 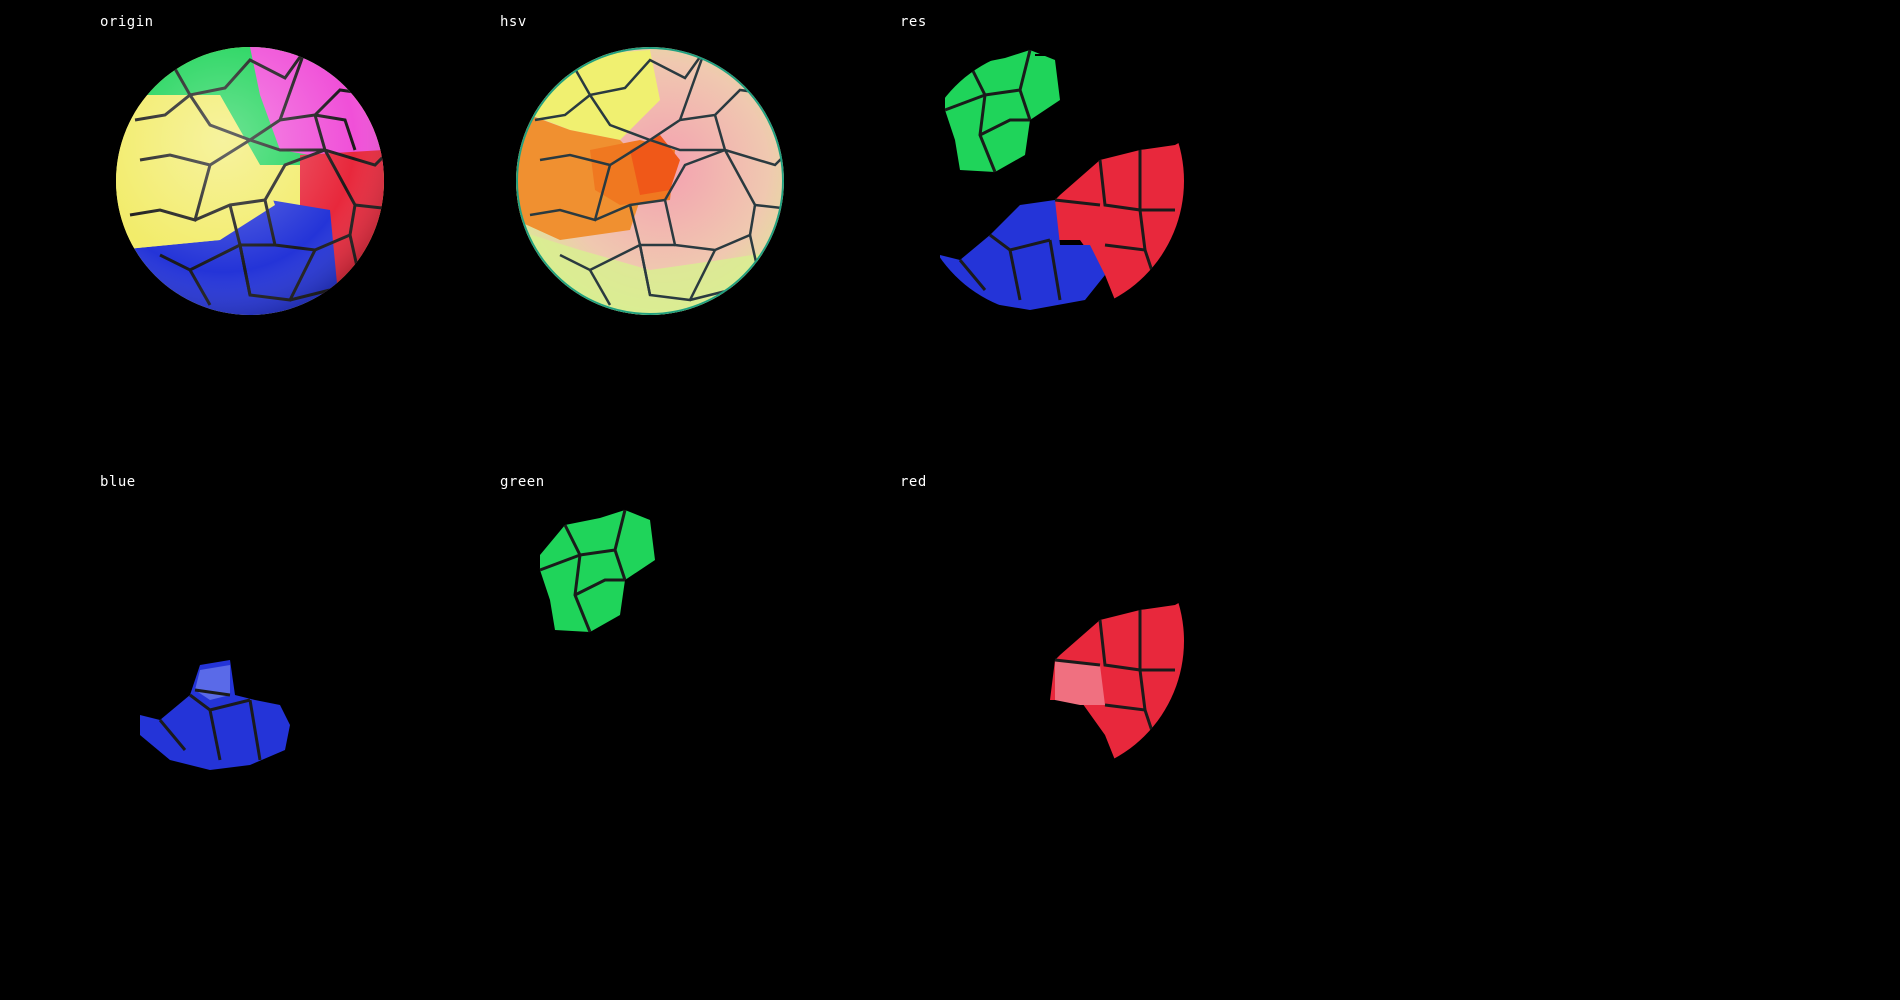 What do you see at coordinates (913, 482) in the screenshot?
I see `panel-title-red: red` at bounding box center [913, 482].